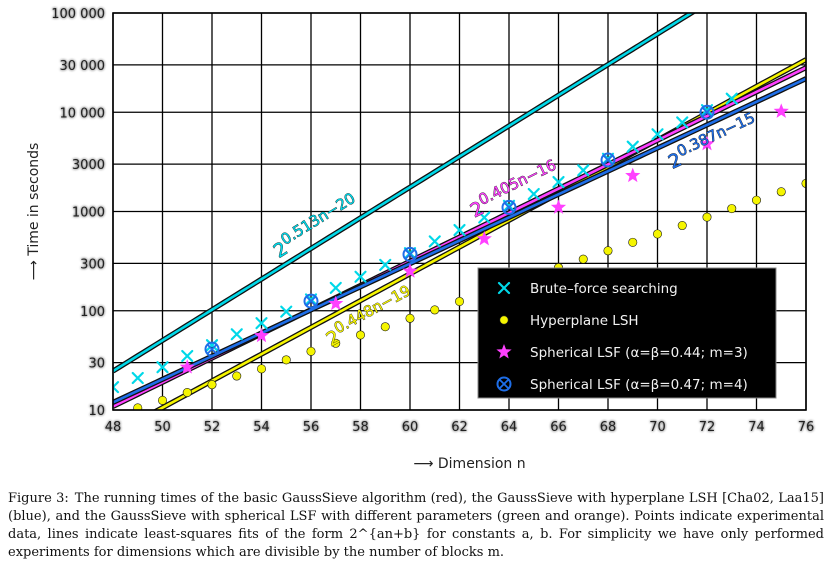 The image size is (832, 579). What do you see at coordinates (639, 353) in the screenshot?
I see `legend-entry-label: Spherical LSF (α=β=0.44; m=3)` at bounding box center [639, 353].